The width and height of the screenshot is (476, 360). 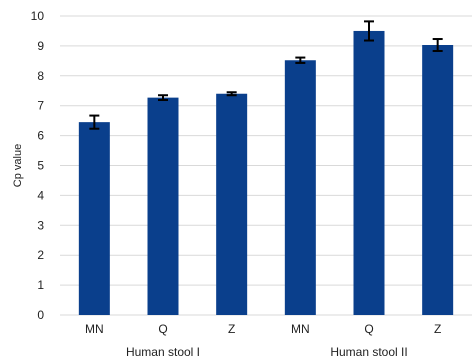 I want to click on y-tick-label: 9, so click(x=40, y=46).